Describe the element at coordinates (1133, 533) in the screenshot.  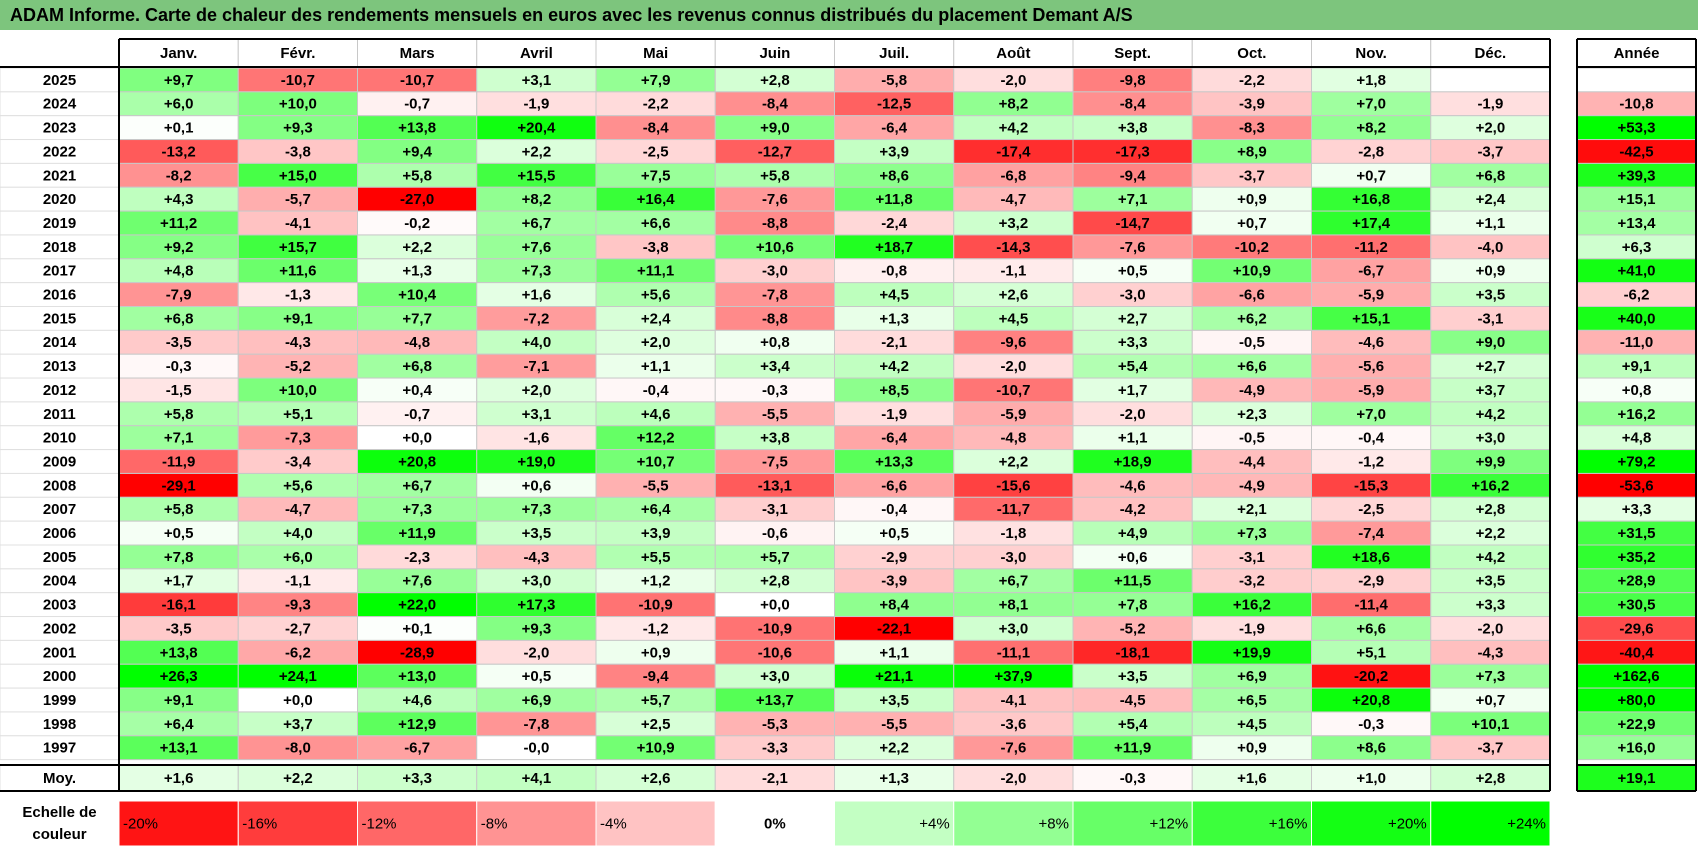
I see `cell-value: +4,9` at that location.